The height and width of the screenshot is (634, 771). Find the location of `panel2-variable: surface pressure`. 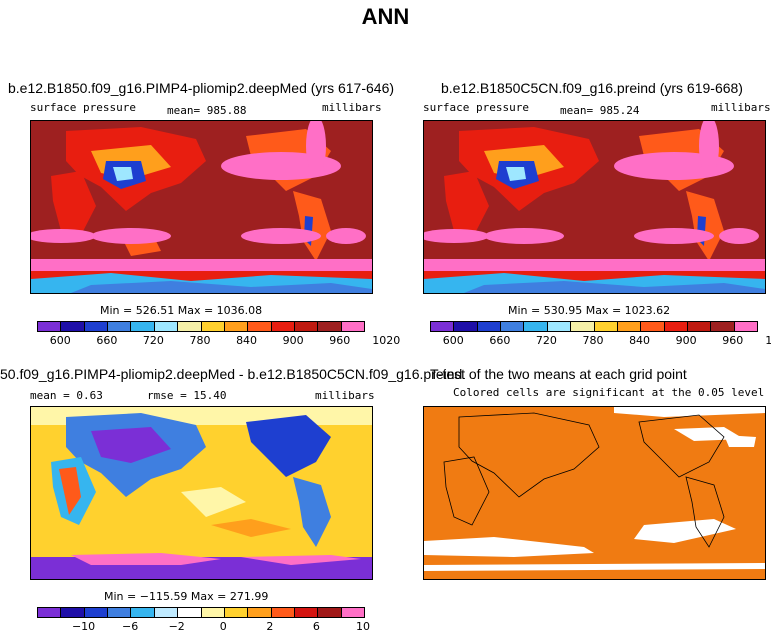

panel2-variable: surface pressure is located at coordinates (476, 107).